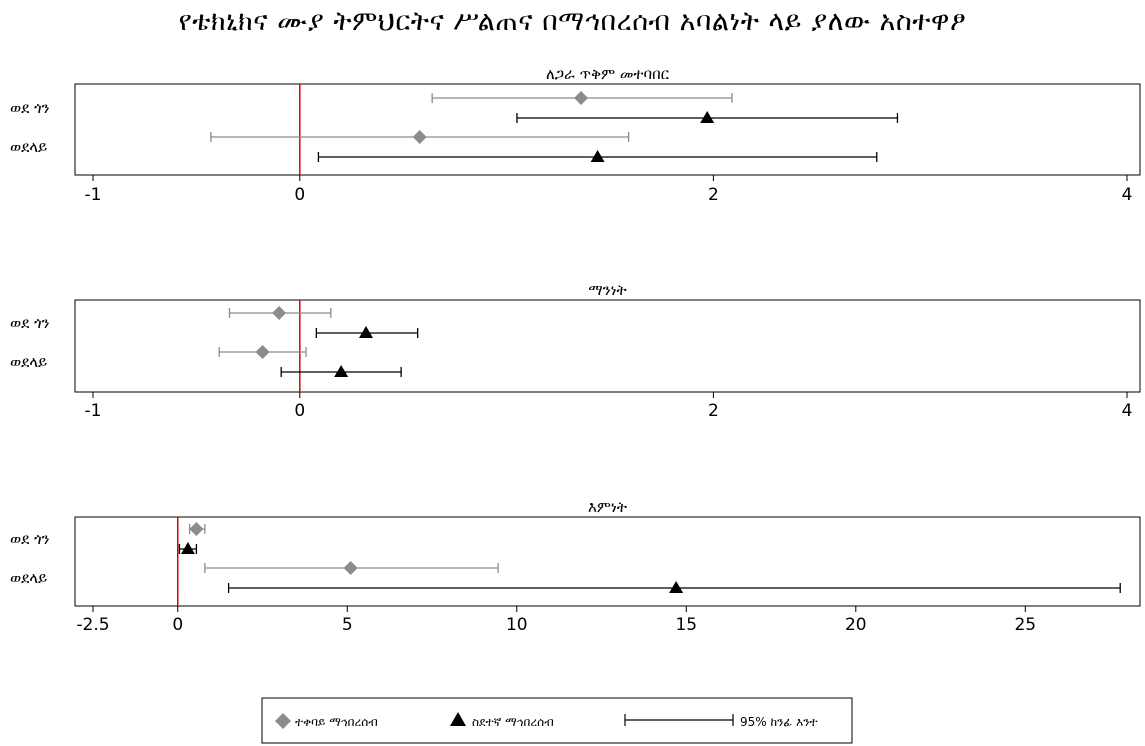 The height and width of the screenshot is (746, 1145). I want to click on tick-label: 25, so click(1025, 625).